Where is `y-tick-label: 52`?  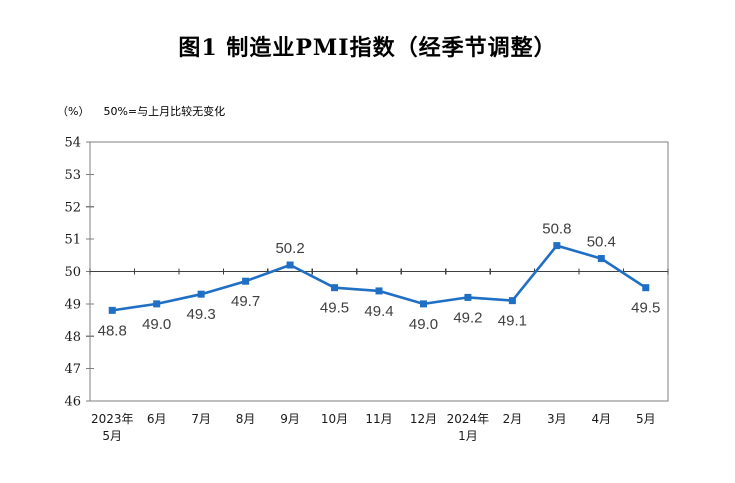 y-tick-label: 52 is located at coordinates (72, 207).